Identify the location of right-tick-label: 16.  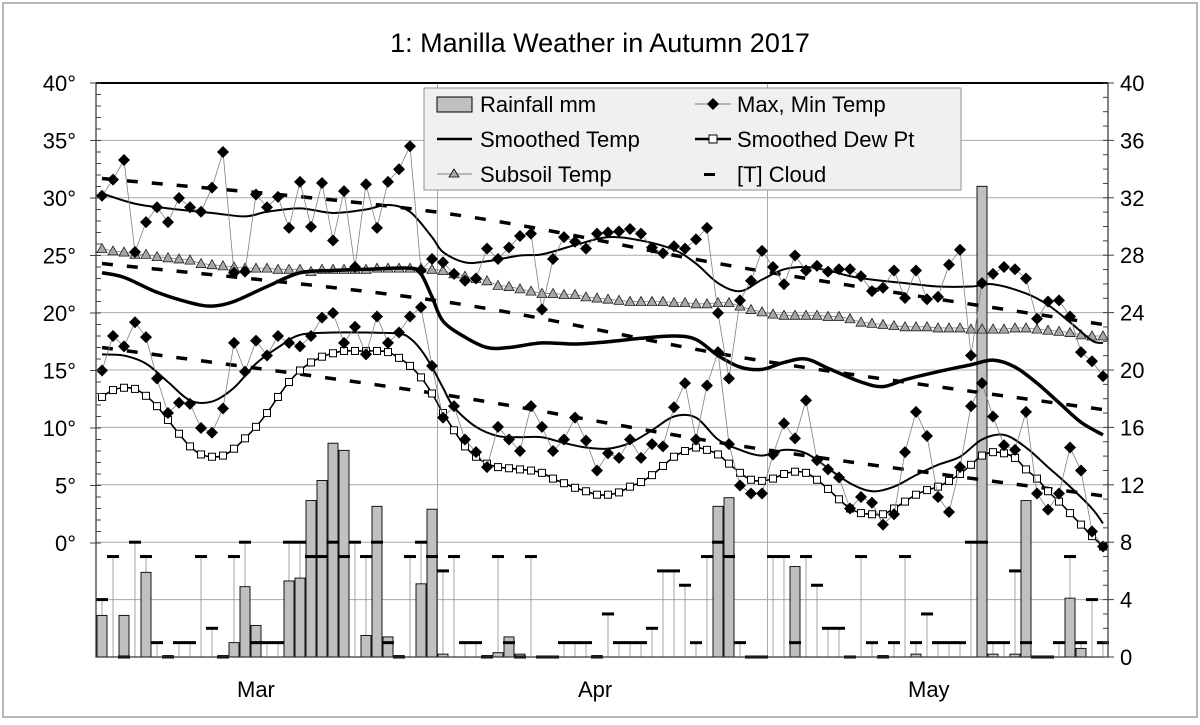
(1132, 427).